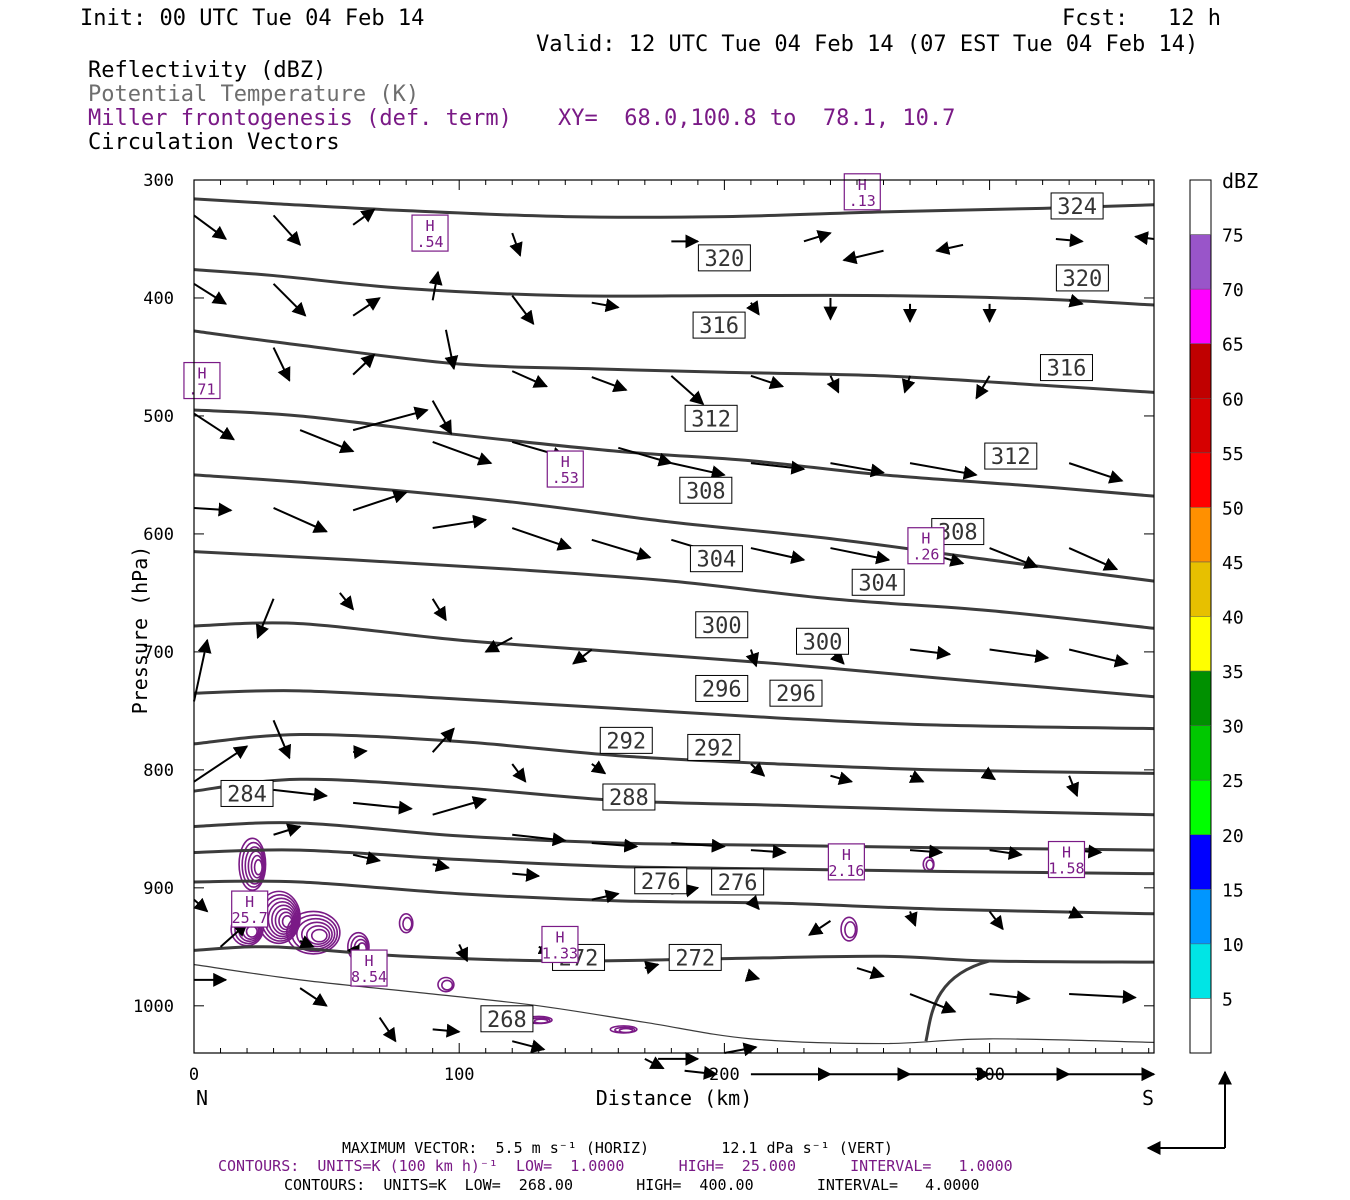 This screenshot has height=1200, width=1350. What do you see at coordinates (722, 689) in the screenshot?
I see `theta-label-text: 296` at bounding box center [722, 689].